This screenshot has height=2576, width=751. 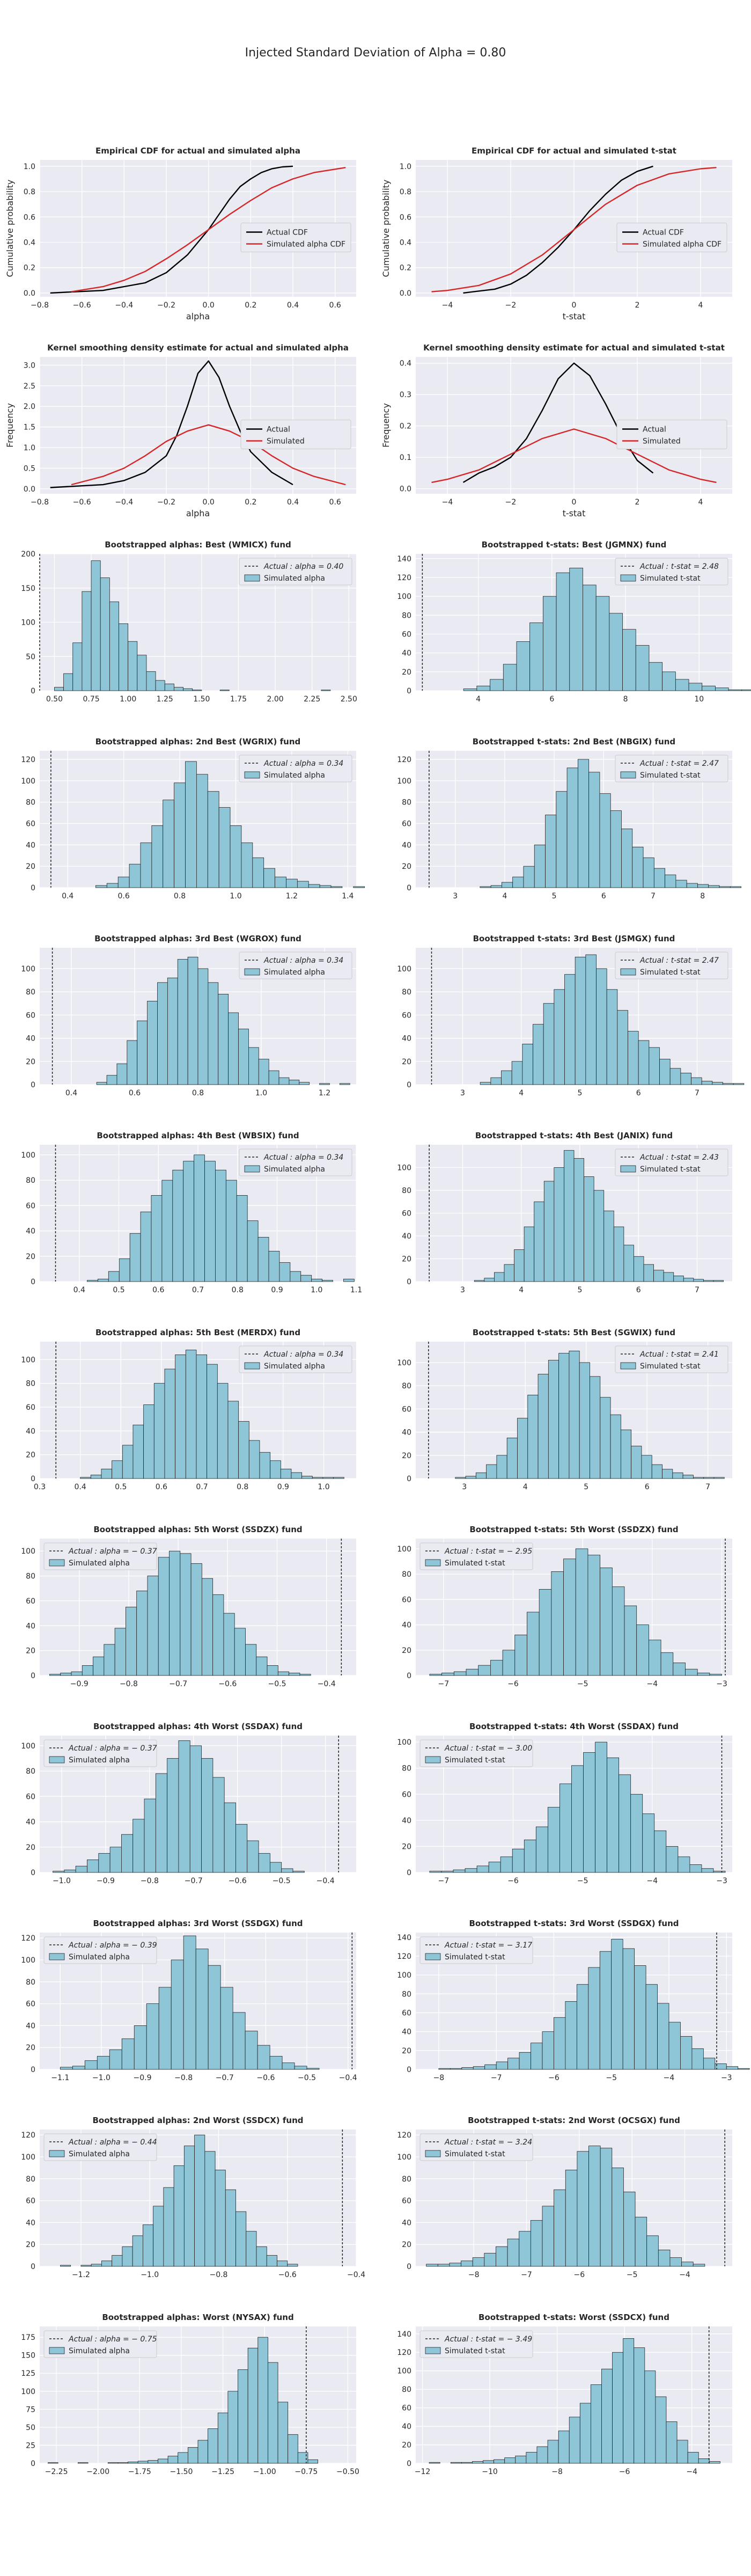 I want to click on x-tick-label: 5, so click(x=579, y=1290).